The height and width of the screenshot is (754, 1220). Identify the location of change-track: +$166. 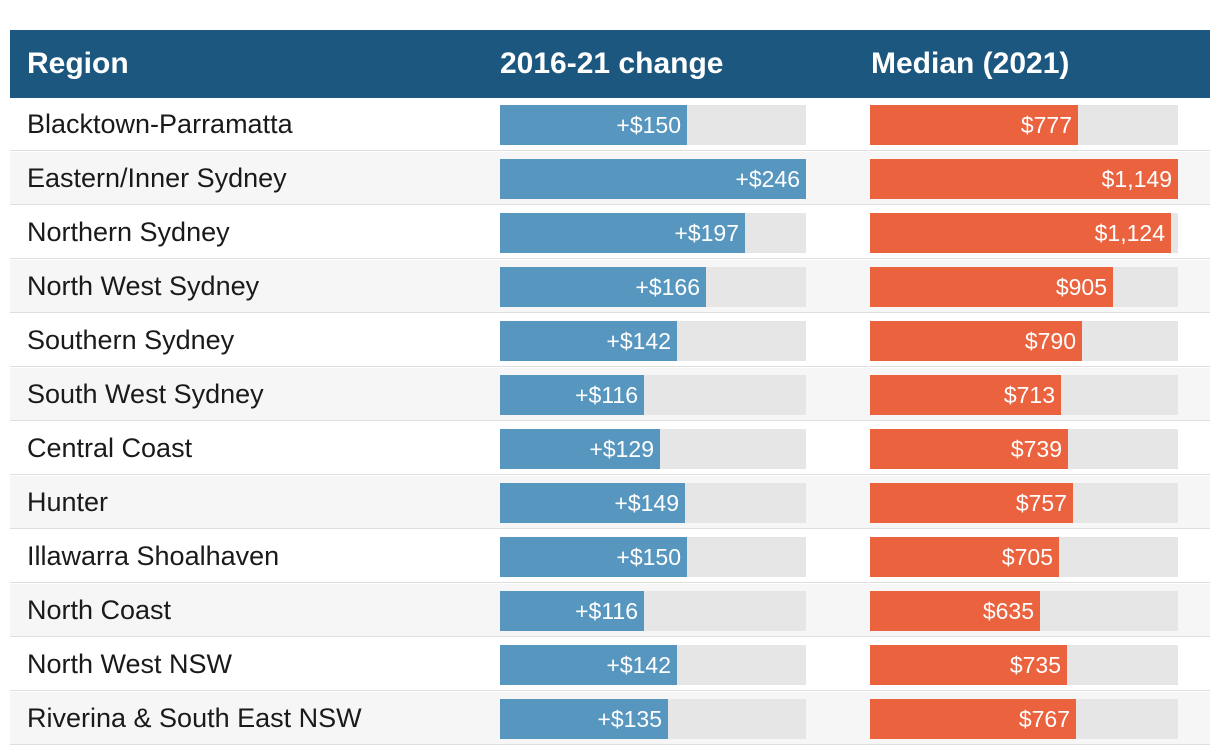
(653, 287).